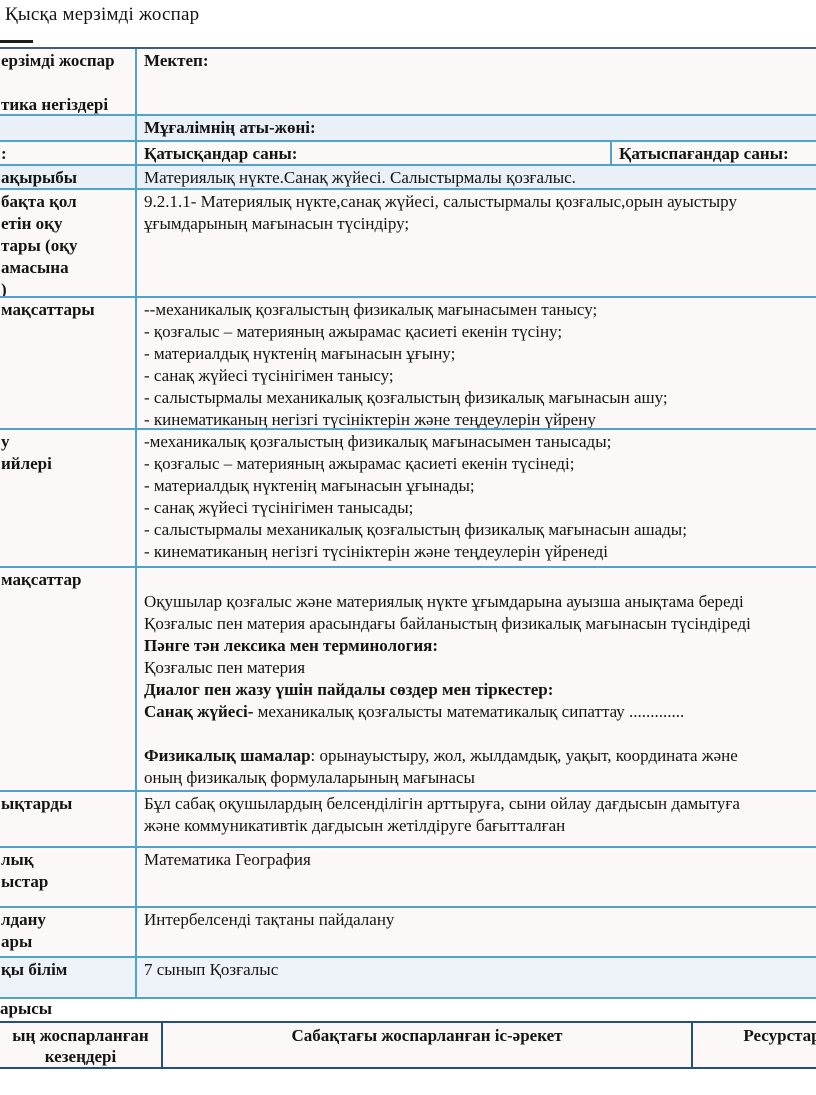 The image size is (816, 1095). I want to click on text-line: - санақ жүйесі түсінігімен танысу;, so click(269, 375).